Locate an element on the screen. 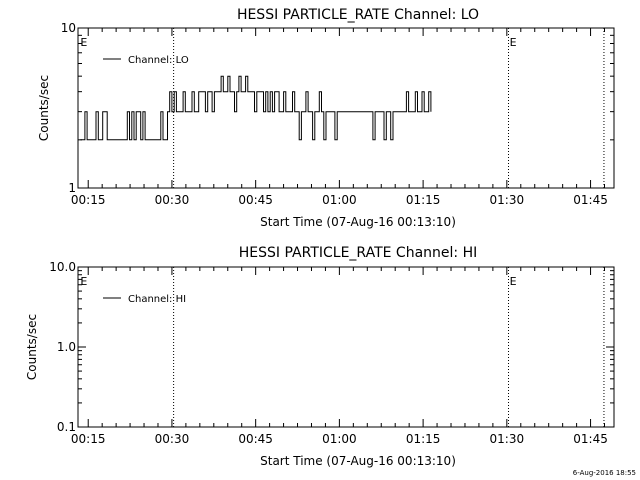  y-tick-label: 0.1 is located at coordinates (66, 427).